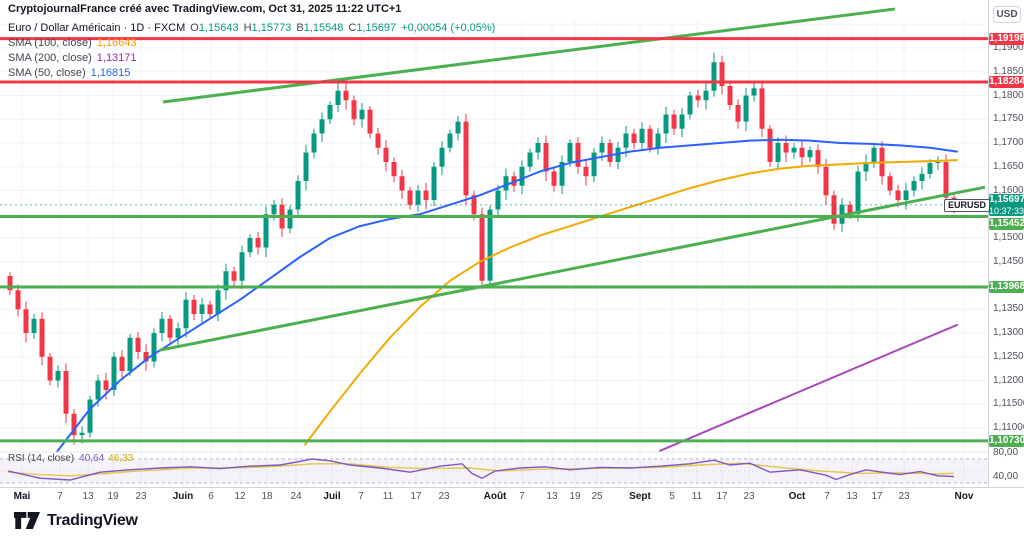  Describe the element at coordinates (1008, 95) in the screenshot. I see `price-axis-tick: 1,18000` at that location.